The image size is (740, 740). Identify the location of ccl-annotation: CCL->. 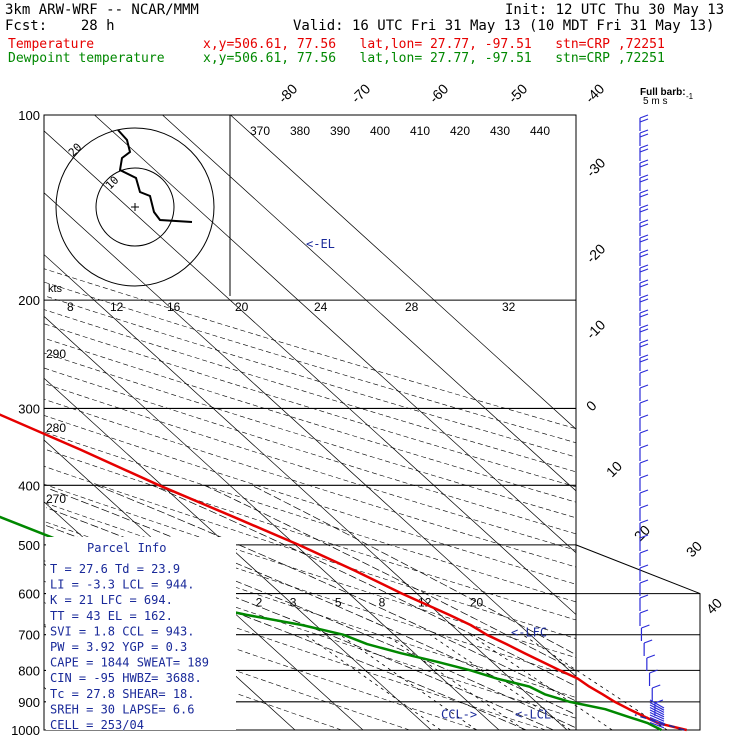
(459, 714).